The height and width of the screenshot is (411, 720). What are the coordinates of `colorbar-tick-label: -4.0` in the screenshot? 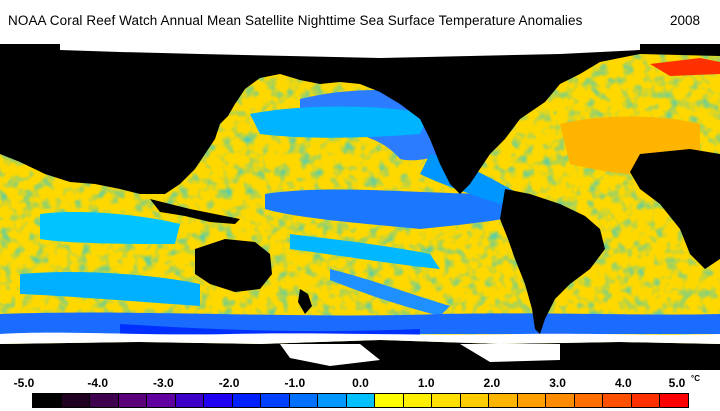 It's located at (98, 383).